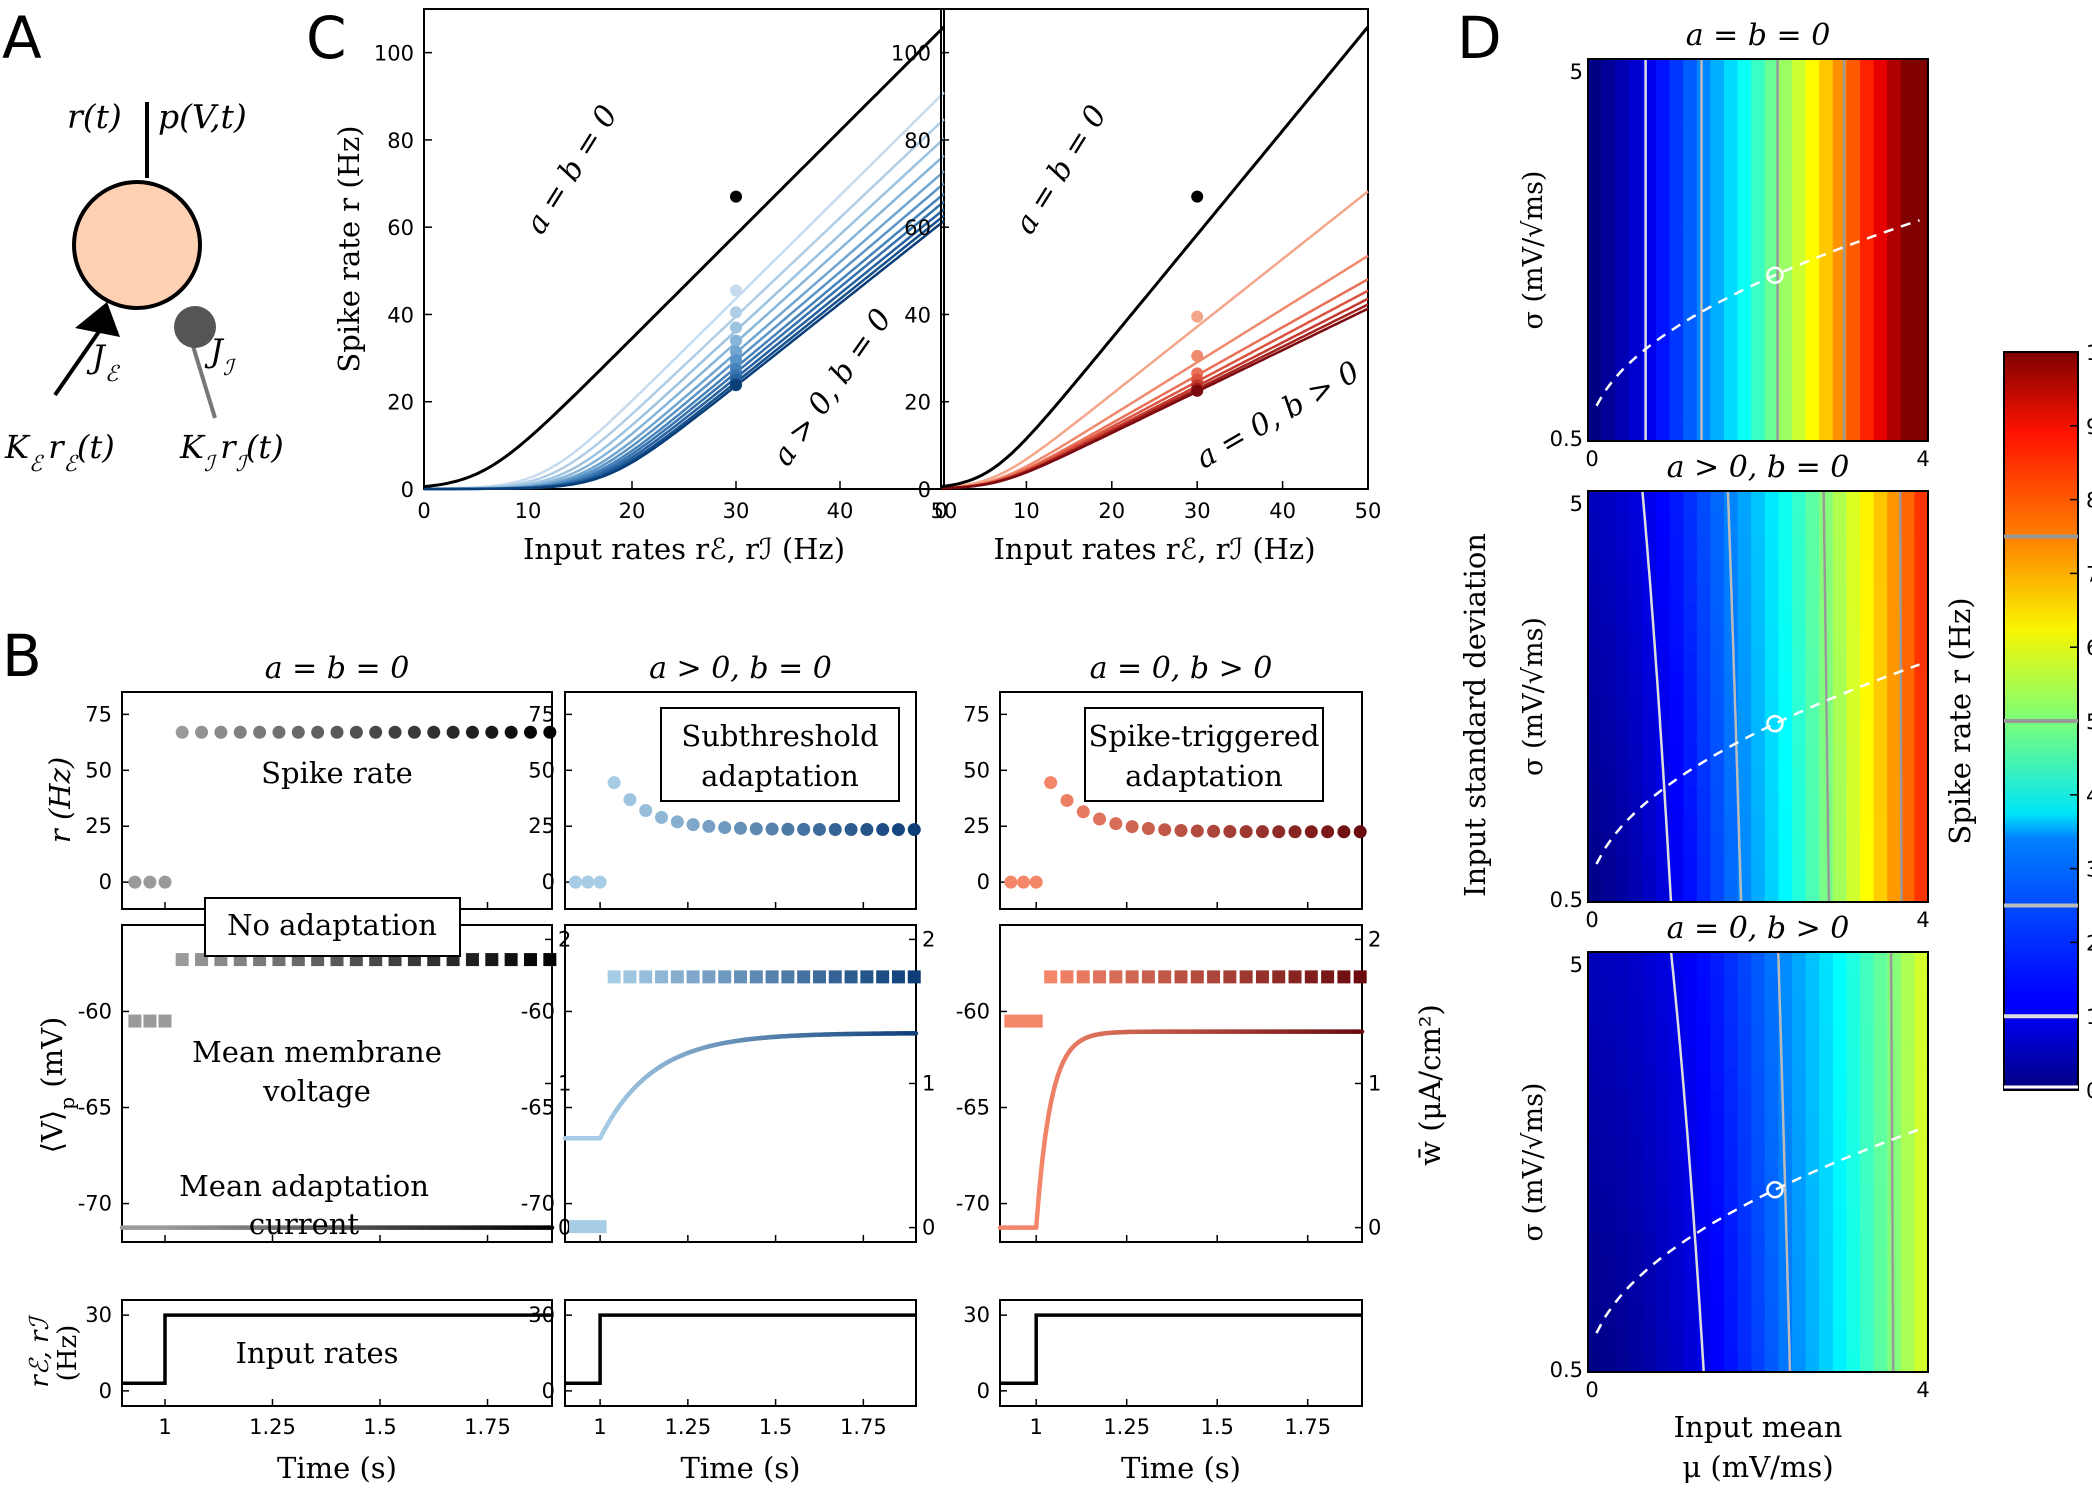 The image size is (2092, 1492). Describe the element at coordinates (1775, 723) in the screenshot. I see `operating-point` at that location.